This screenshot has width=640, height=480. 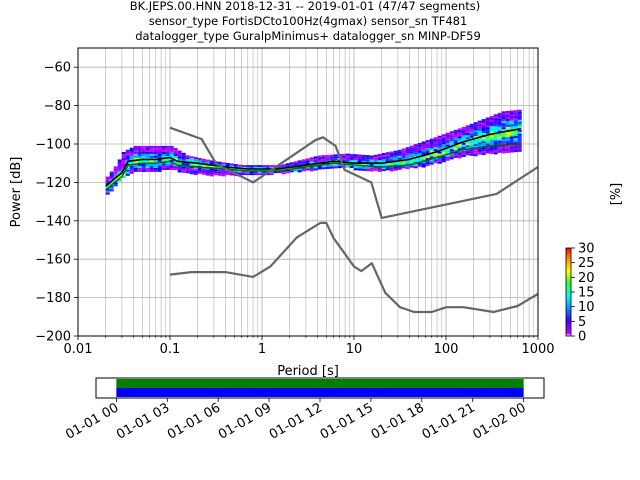 What do you see at coordinates (320, 392) in the screenshot?
I see `timeline-bar-used` at bounding box center [320, 392].